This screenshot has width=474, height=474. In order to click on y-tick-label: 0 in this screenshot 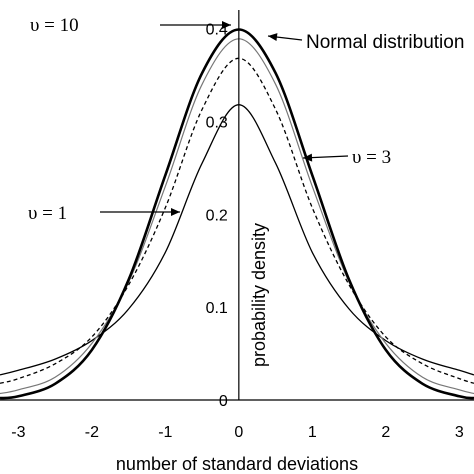, I will do `click(223, 401)`.